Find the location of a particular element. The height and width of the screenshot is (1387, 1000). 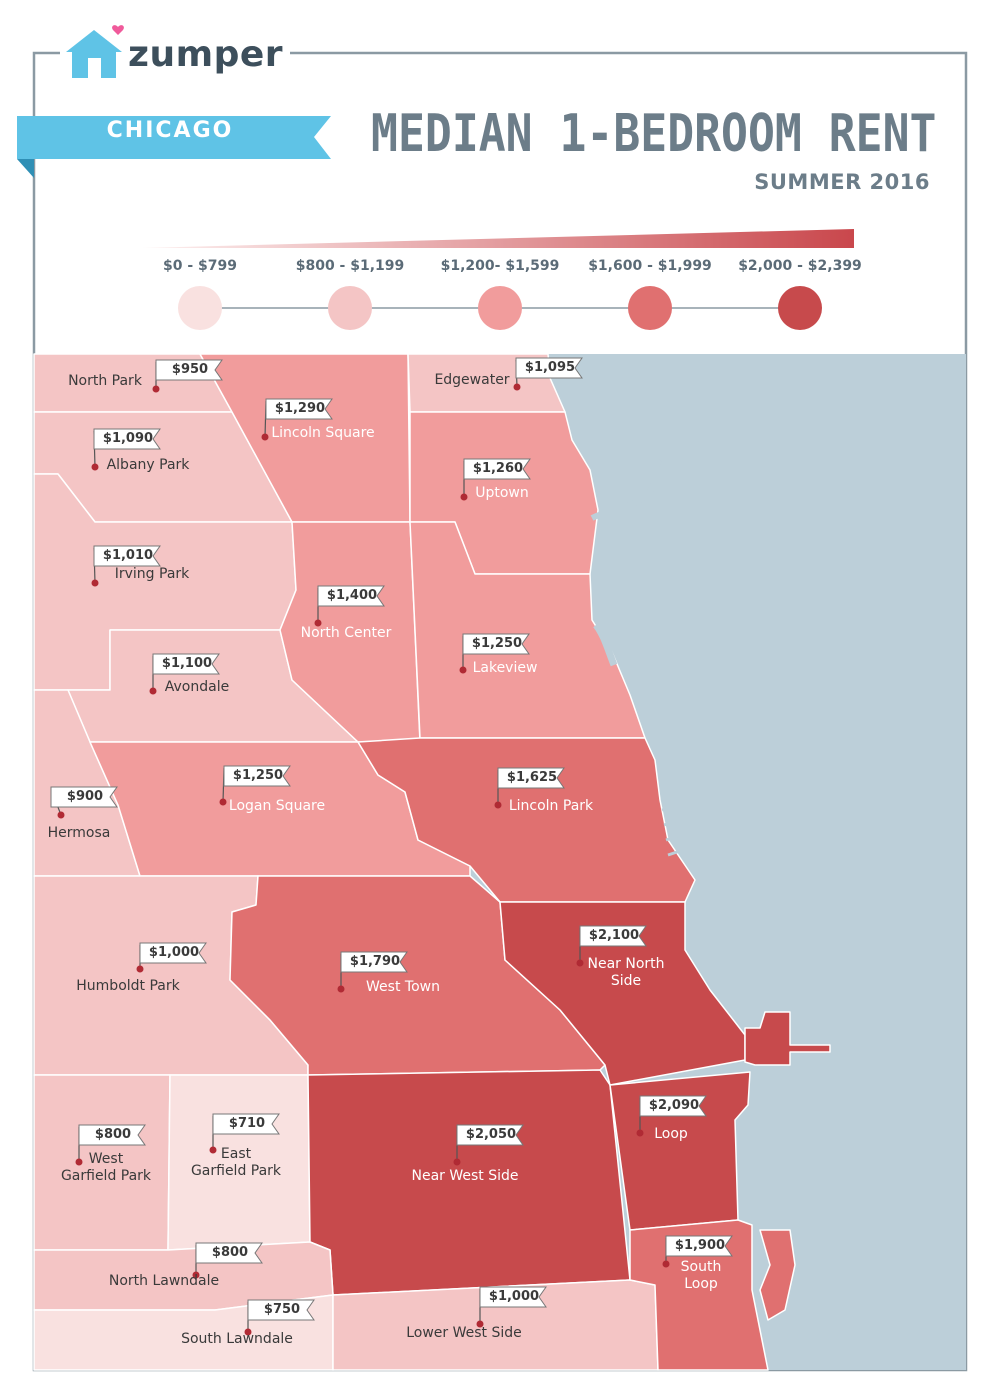

price-label-west-town: $1,790 is located at coordinates (375, 961).